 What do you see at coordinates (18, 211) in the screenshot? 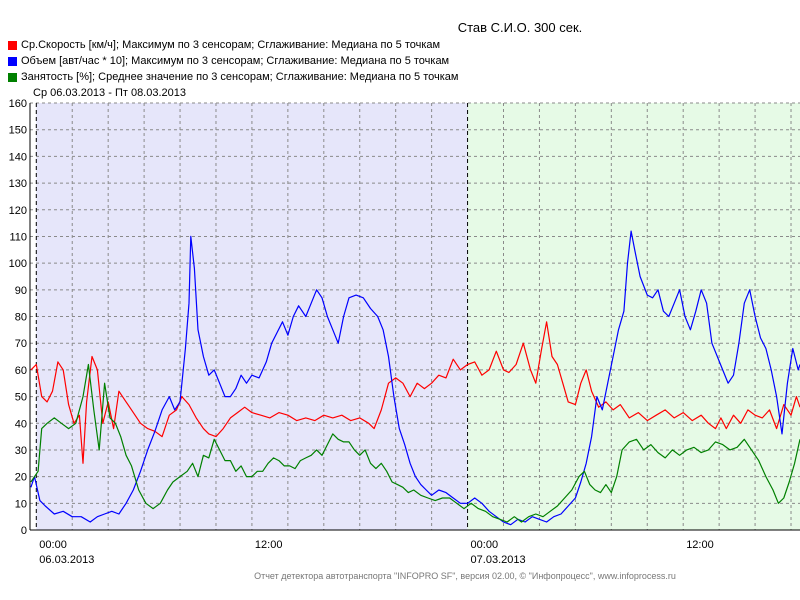
I see `y-tick-label: 120` at bounding box center [18, 211].